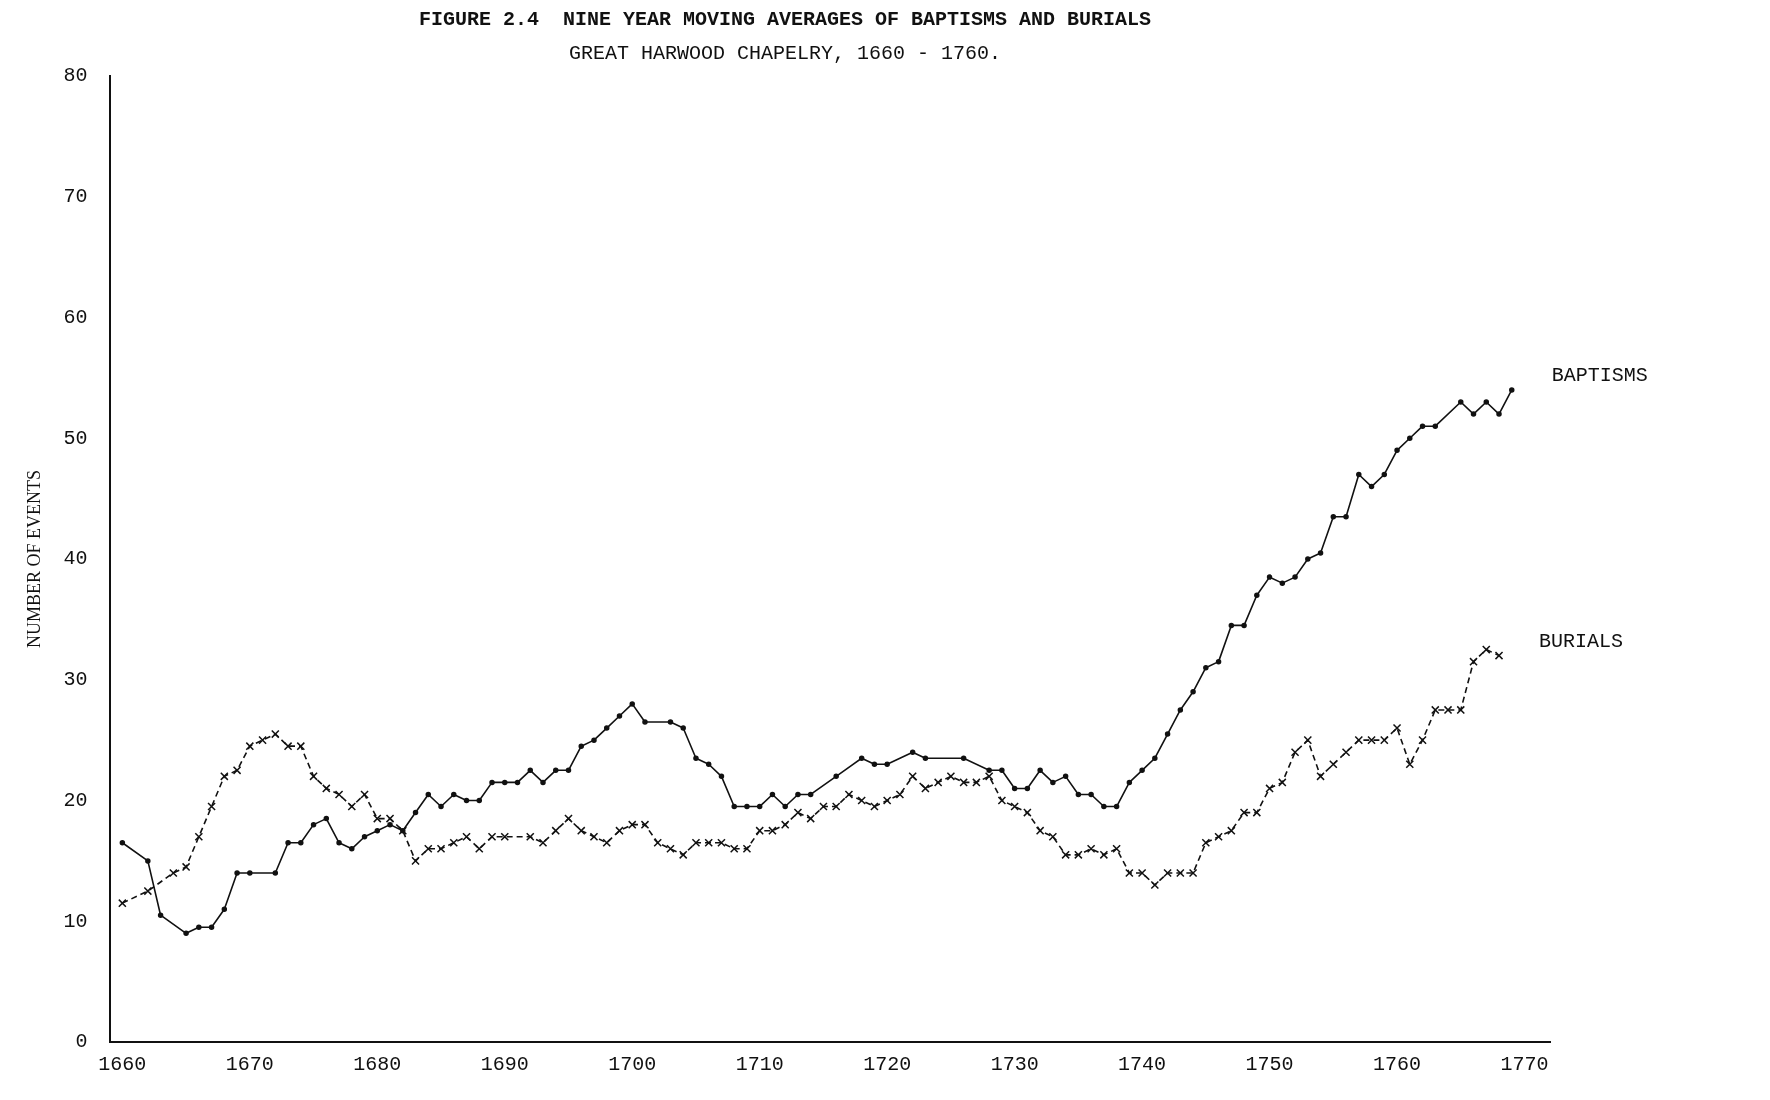 The height and width of the screenshot is (1100, 1770). Describe the element at coordinates (122, 1065) in the screenshot. I see `x-tick-label: 1660` at that location.